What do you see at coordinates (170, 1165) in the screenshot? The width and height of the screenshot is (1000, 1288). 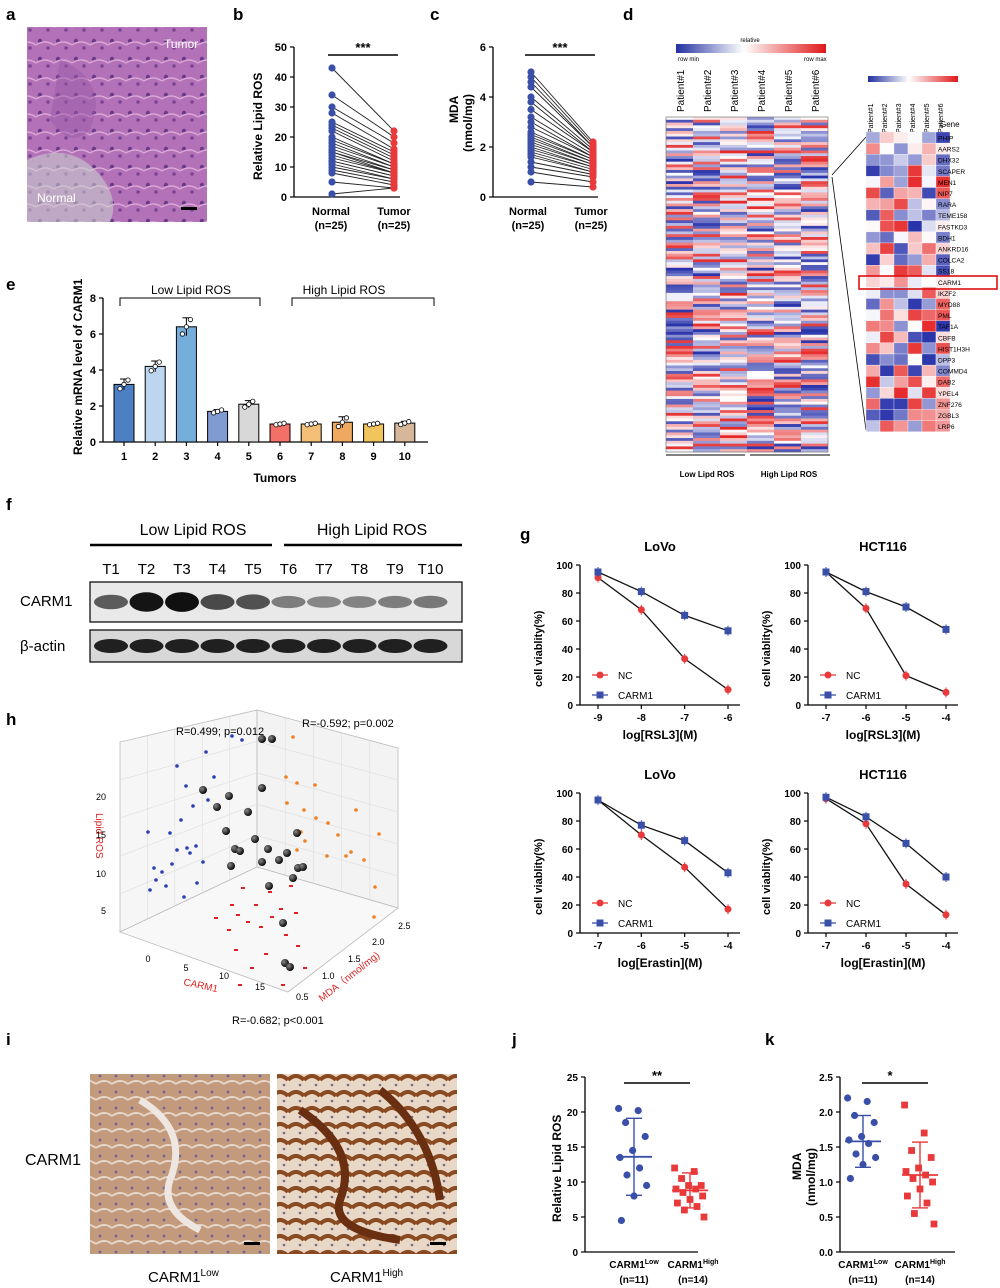 I see `ihc-low-lumen` at bounding box center [170, 1165].